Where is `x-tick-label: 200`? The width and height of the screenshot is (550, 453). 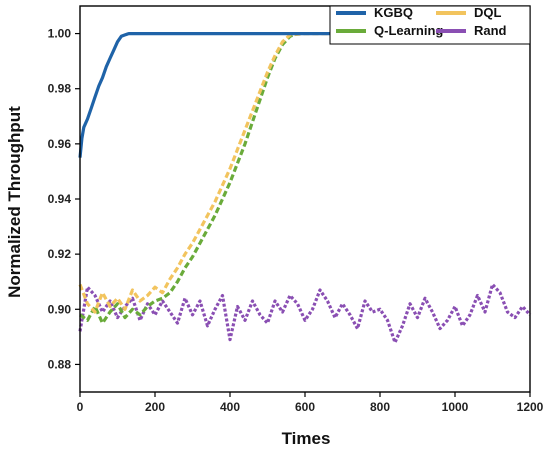
x-tick-label: 200 is located at coordinates (155, 407).